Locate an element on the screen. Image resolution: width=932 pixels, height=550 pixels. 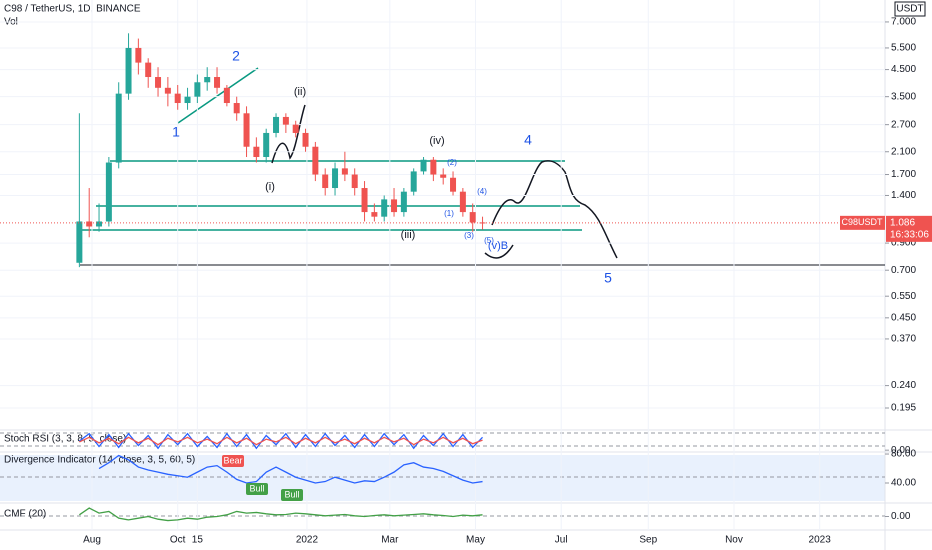
price-box is located at coordinates (909, 228).